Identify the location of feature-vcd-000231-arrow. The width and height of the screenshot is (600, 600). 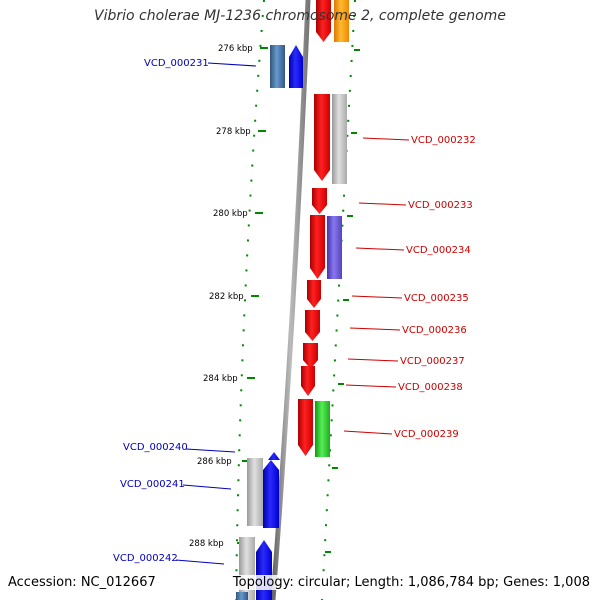
(296, 66).